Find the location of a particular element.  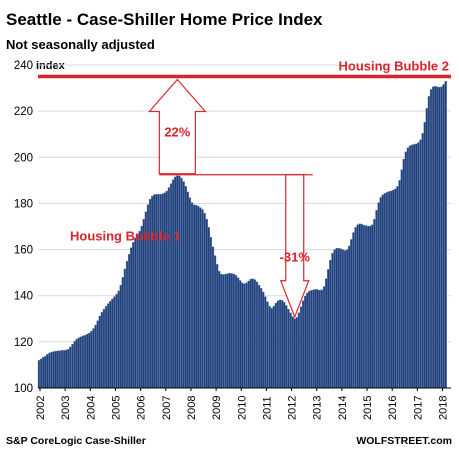

rise-percent-label: 22% is located at coordinates (177, 132).